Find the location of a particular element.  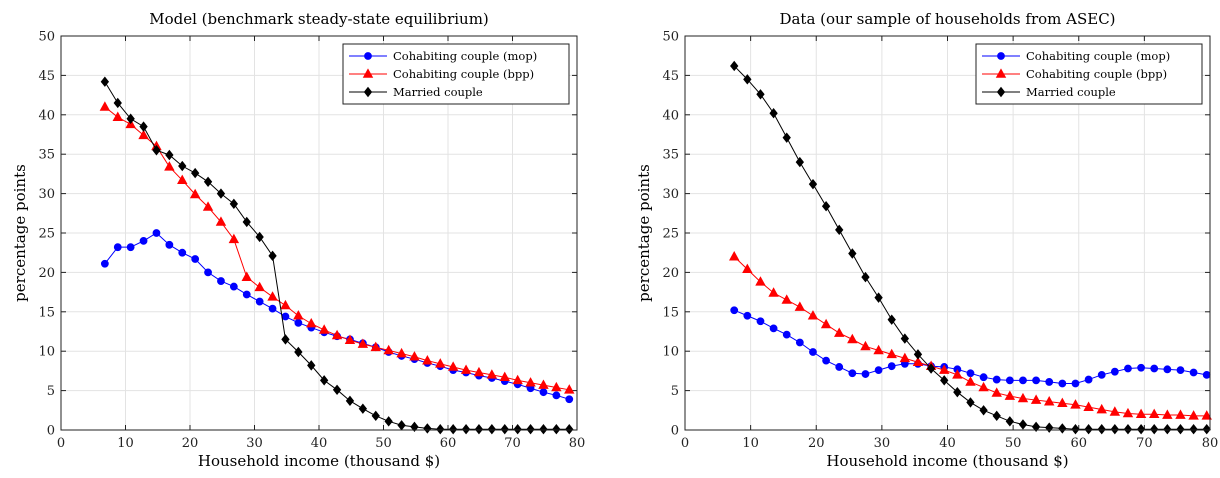

chart2-xtick-label: 30 is located at coordinates (882, 443).